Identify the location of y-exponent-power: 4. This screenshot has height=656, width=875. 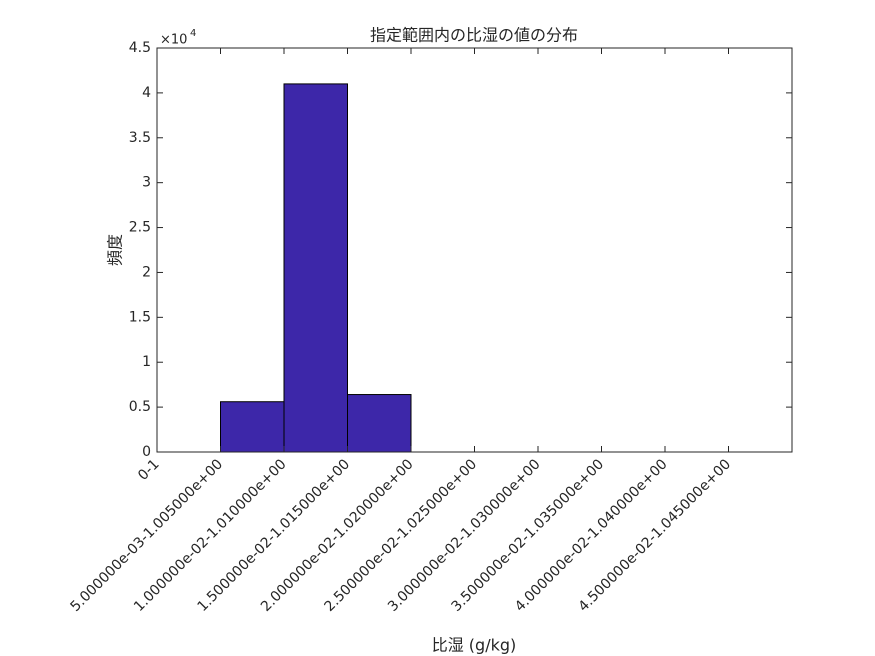
(193, 33).